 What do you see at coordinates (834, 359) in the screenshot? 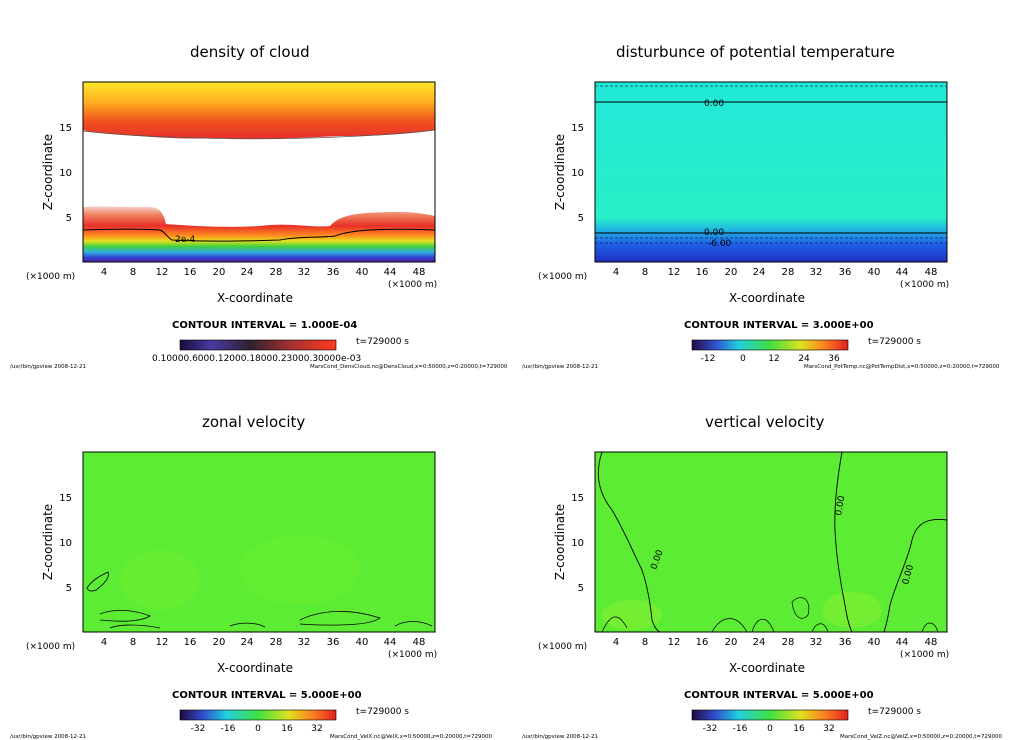
I see `colorbar-tick: 36` at bounding box center [834, 359].